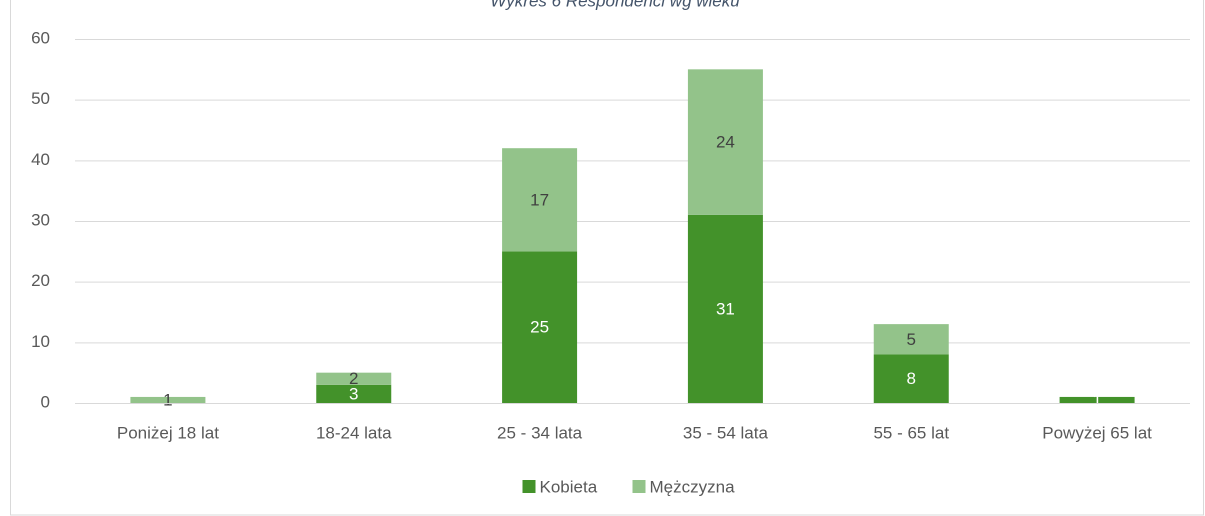 This screenshot has width=1205, height=516. I want to click on x-tick-label: Powyżej 65 lat, so click(1097, 432).